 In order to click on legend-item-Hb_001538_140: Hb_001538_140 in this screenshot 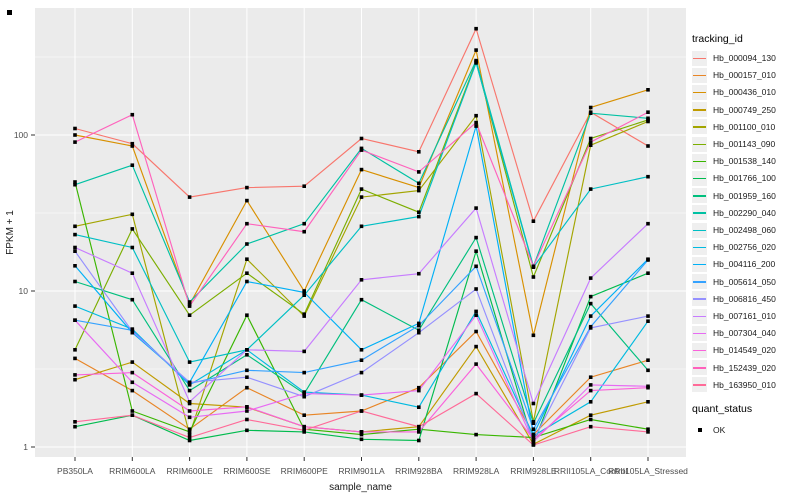, I will do `click(734, 161)`.